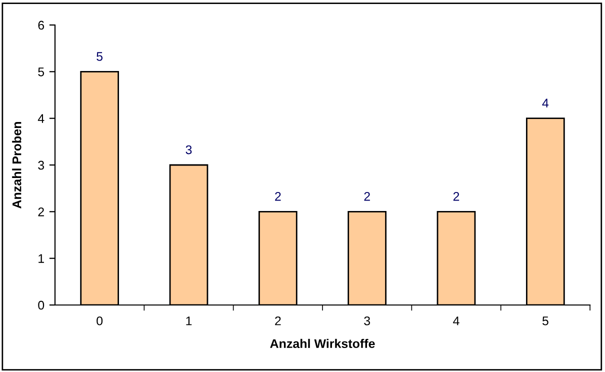  Describe the element at coordinates (41, 25) in the screenshot. I see `y-tick-label: 6` at that location.